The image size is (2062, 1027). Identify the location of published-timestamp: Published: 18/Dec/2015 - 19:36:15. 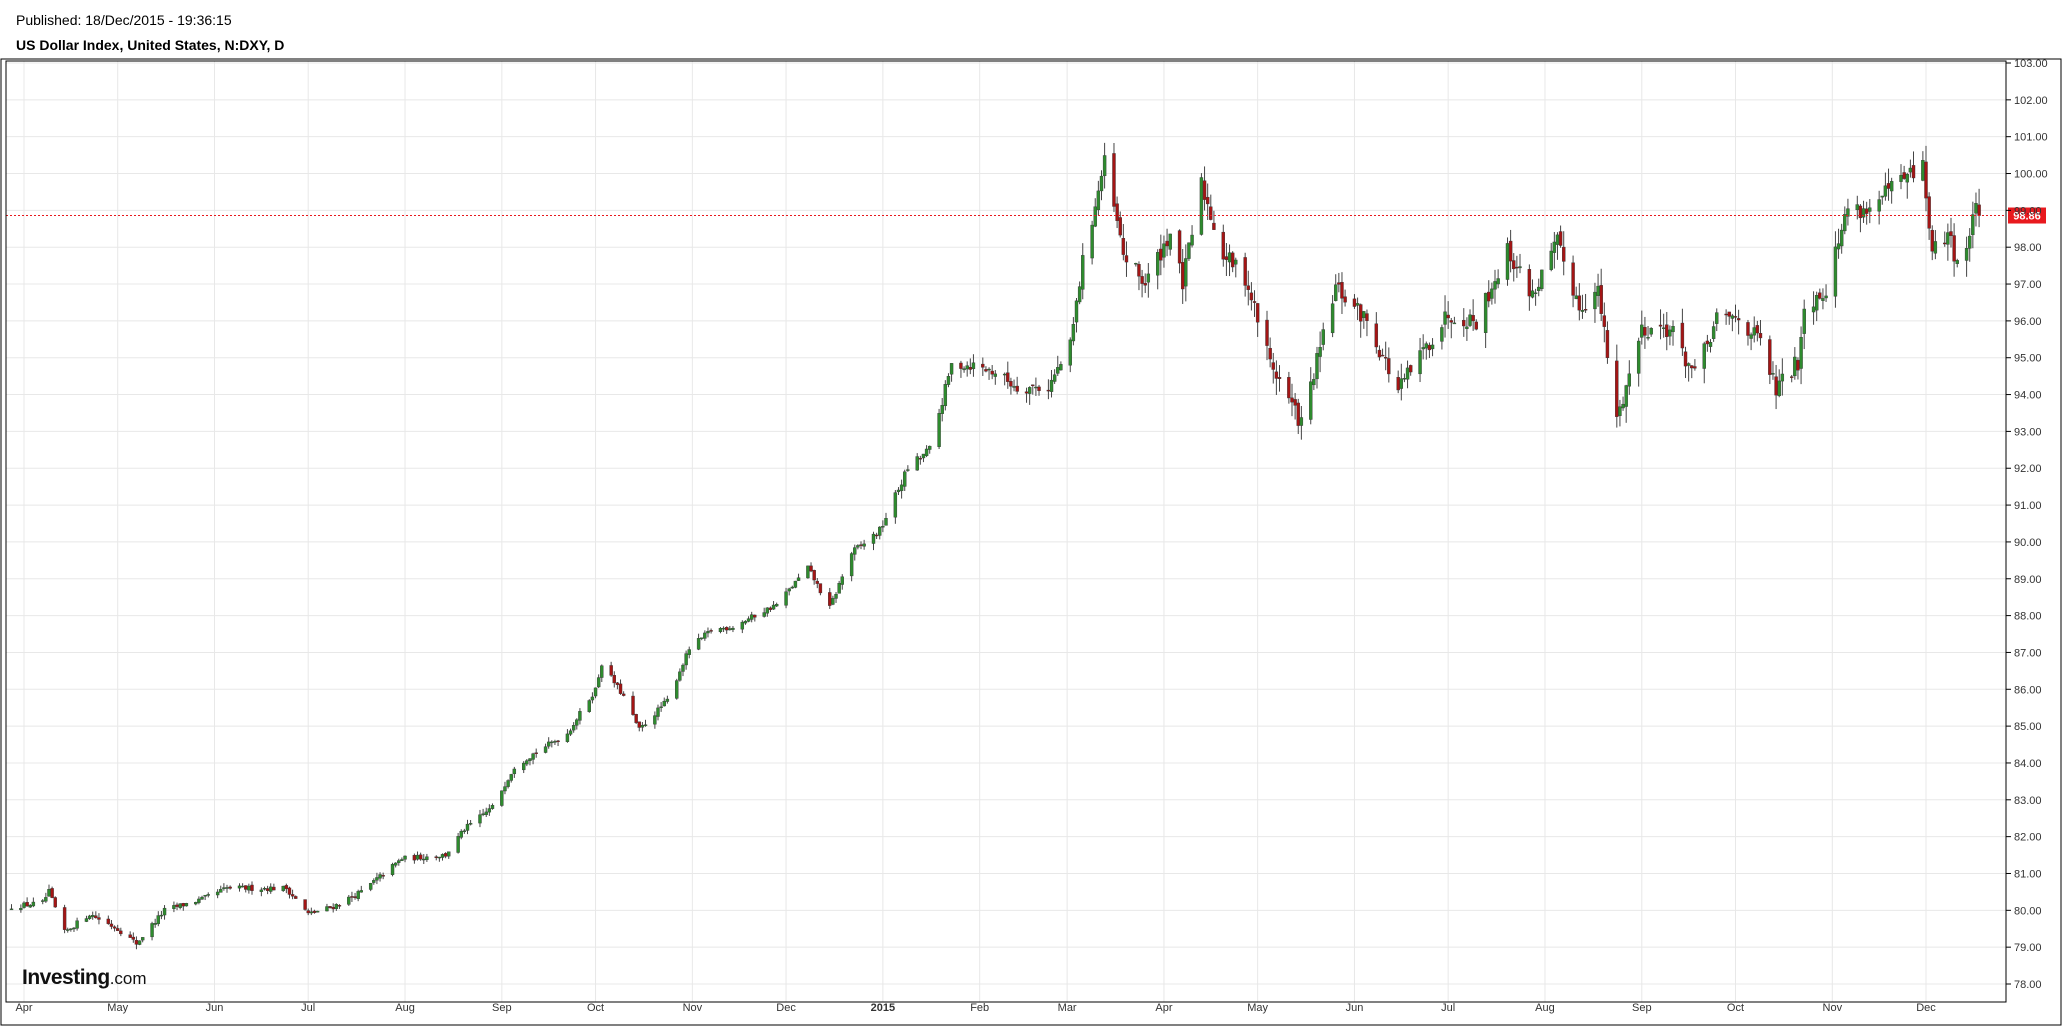
(124, 20).